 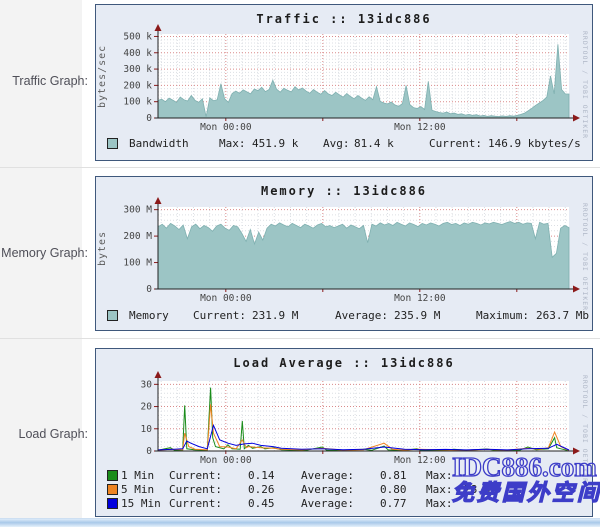 I want to click on legend-value: 263.7 Mb, so click(x=562, y=315).